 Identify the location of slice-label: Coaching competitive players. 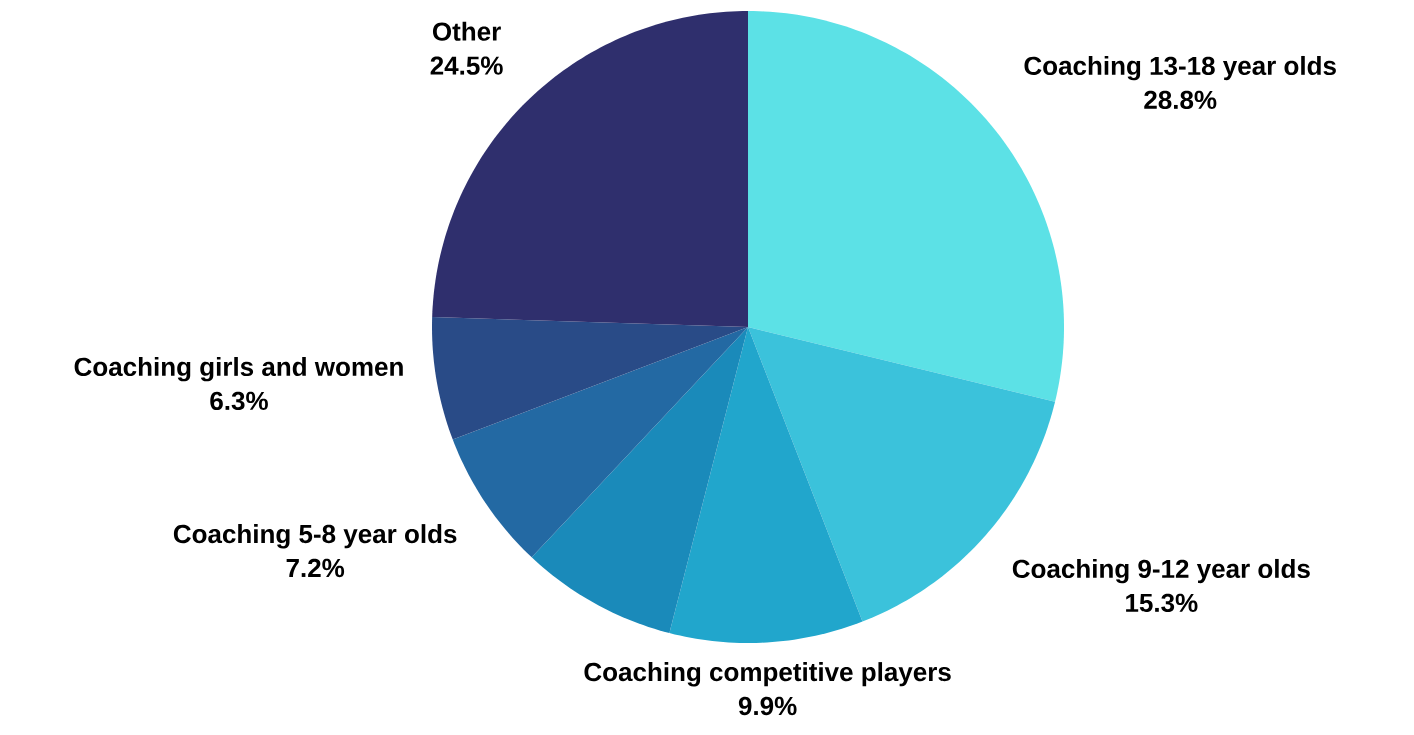
(767, 674).